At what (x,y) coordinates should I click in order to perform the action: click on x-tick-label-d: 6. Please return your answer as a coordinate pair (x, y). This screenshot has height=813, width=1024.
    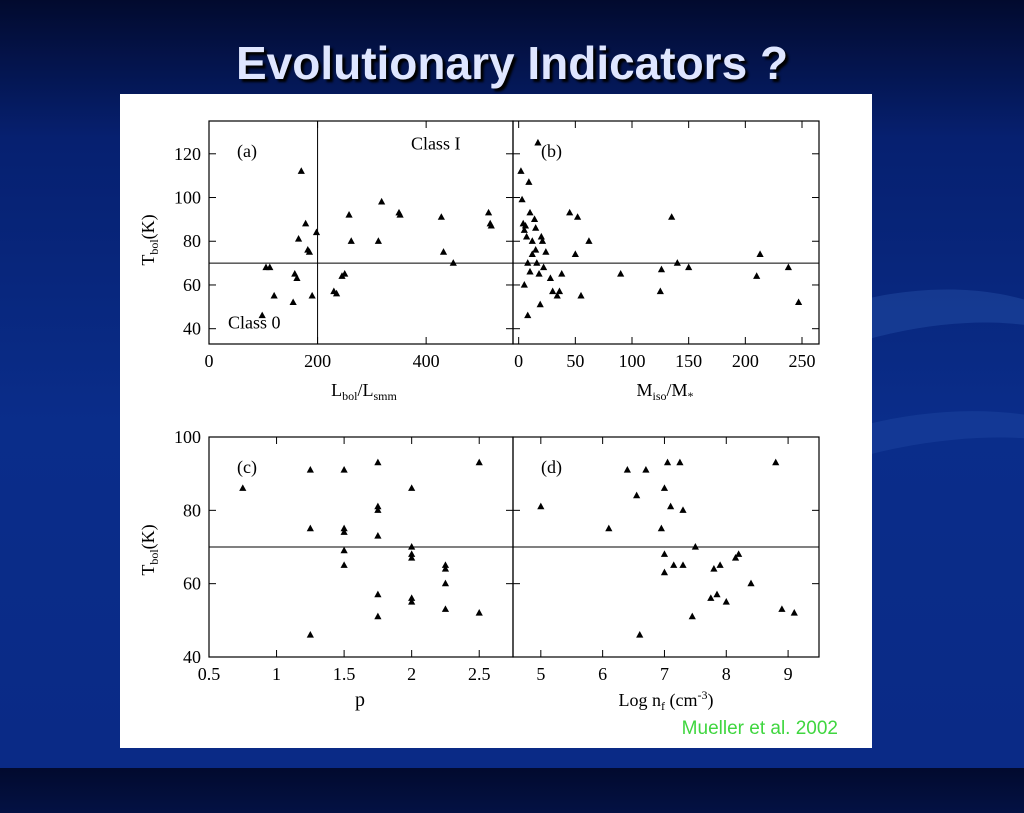
    Looking at the image, I should click on (602, 674).